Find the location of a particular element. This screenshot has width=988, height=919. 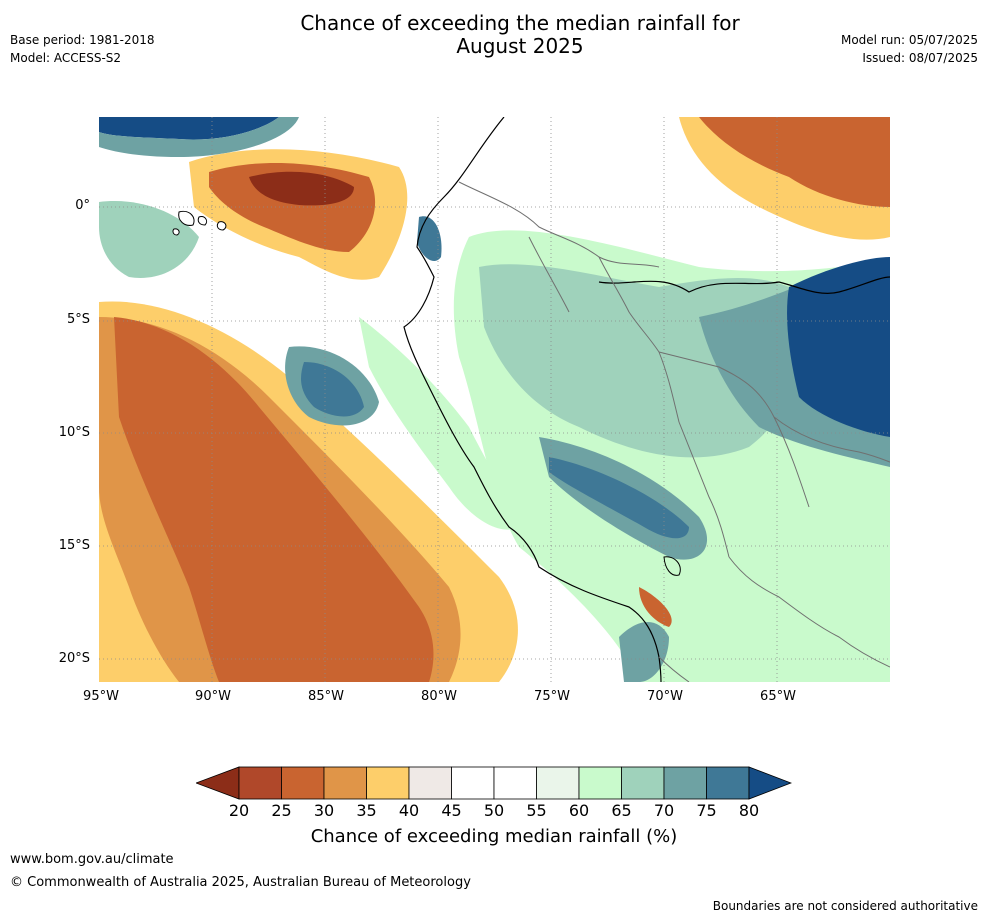

northwest-teal is located at coordinates (199, 137).